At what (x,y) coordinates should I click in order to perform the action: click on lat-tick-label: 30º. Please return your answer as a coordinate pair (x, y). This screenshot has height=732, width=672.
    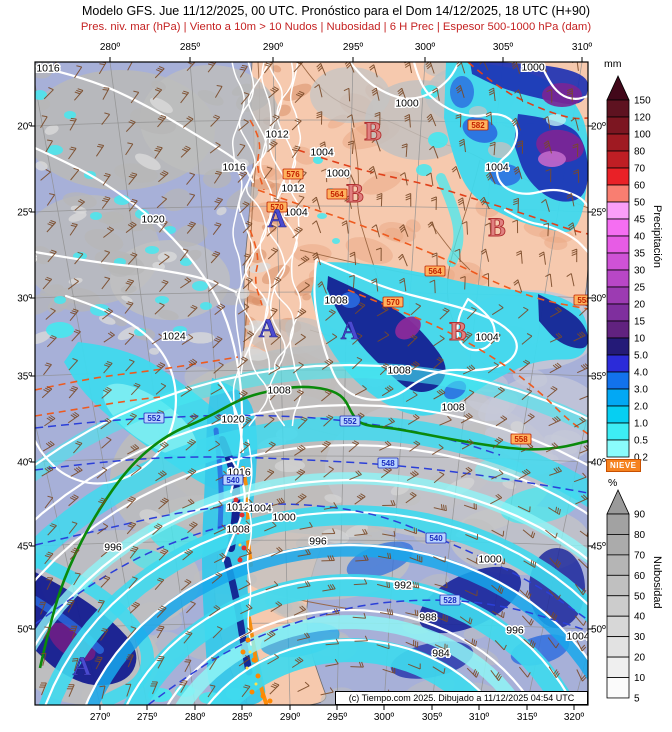
    Looking at the image, I should click on (24, 299).